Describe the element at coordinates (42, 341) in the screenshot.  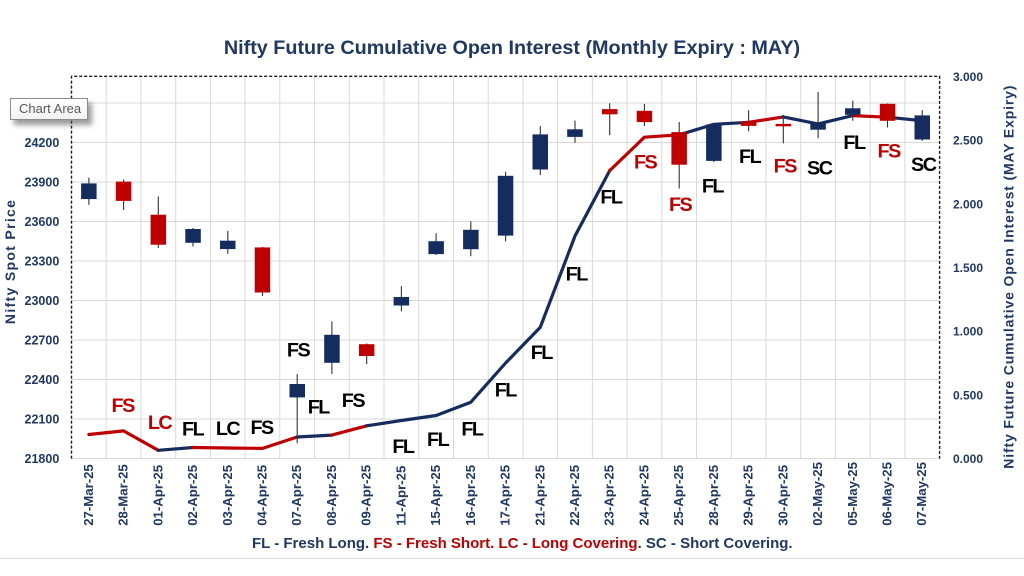
I see `svg-text: 22700` at that location.